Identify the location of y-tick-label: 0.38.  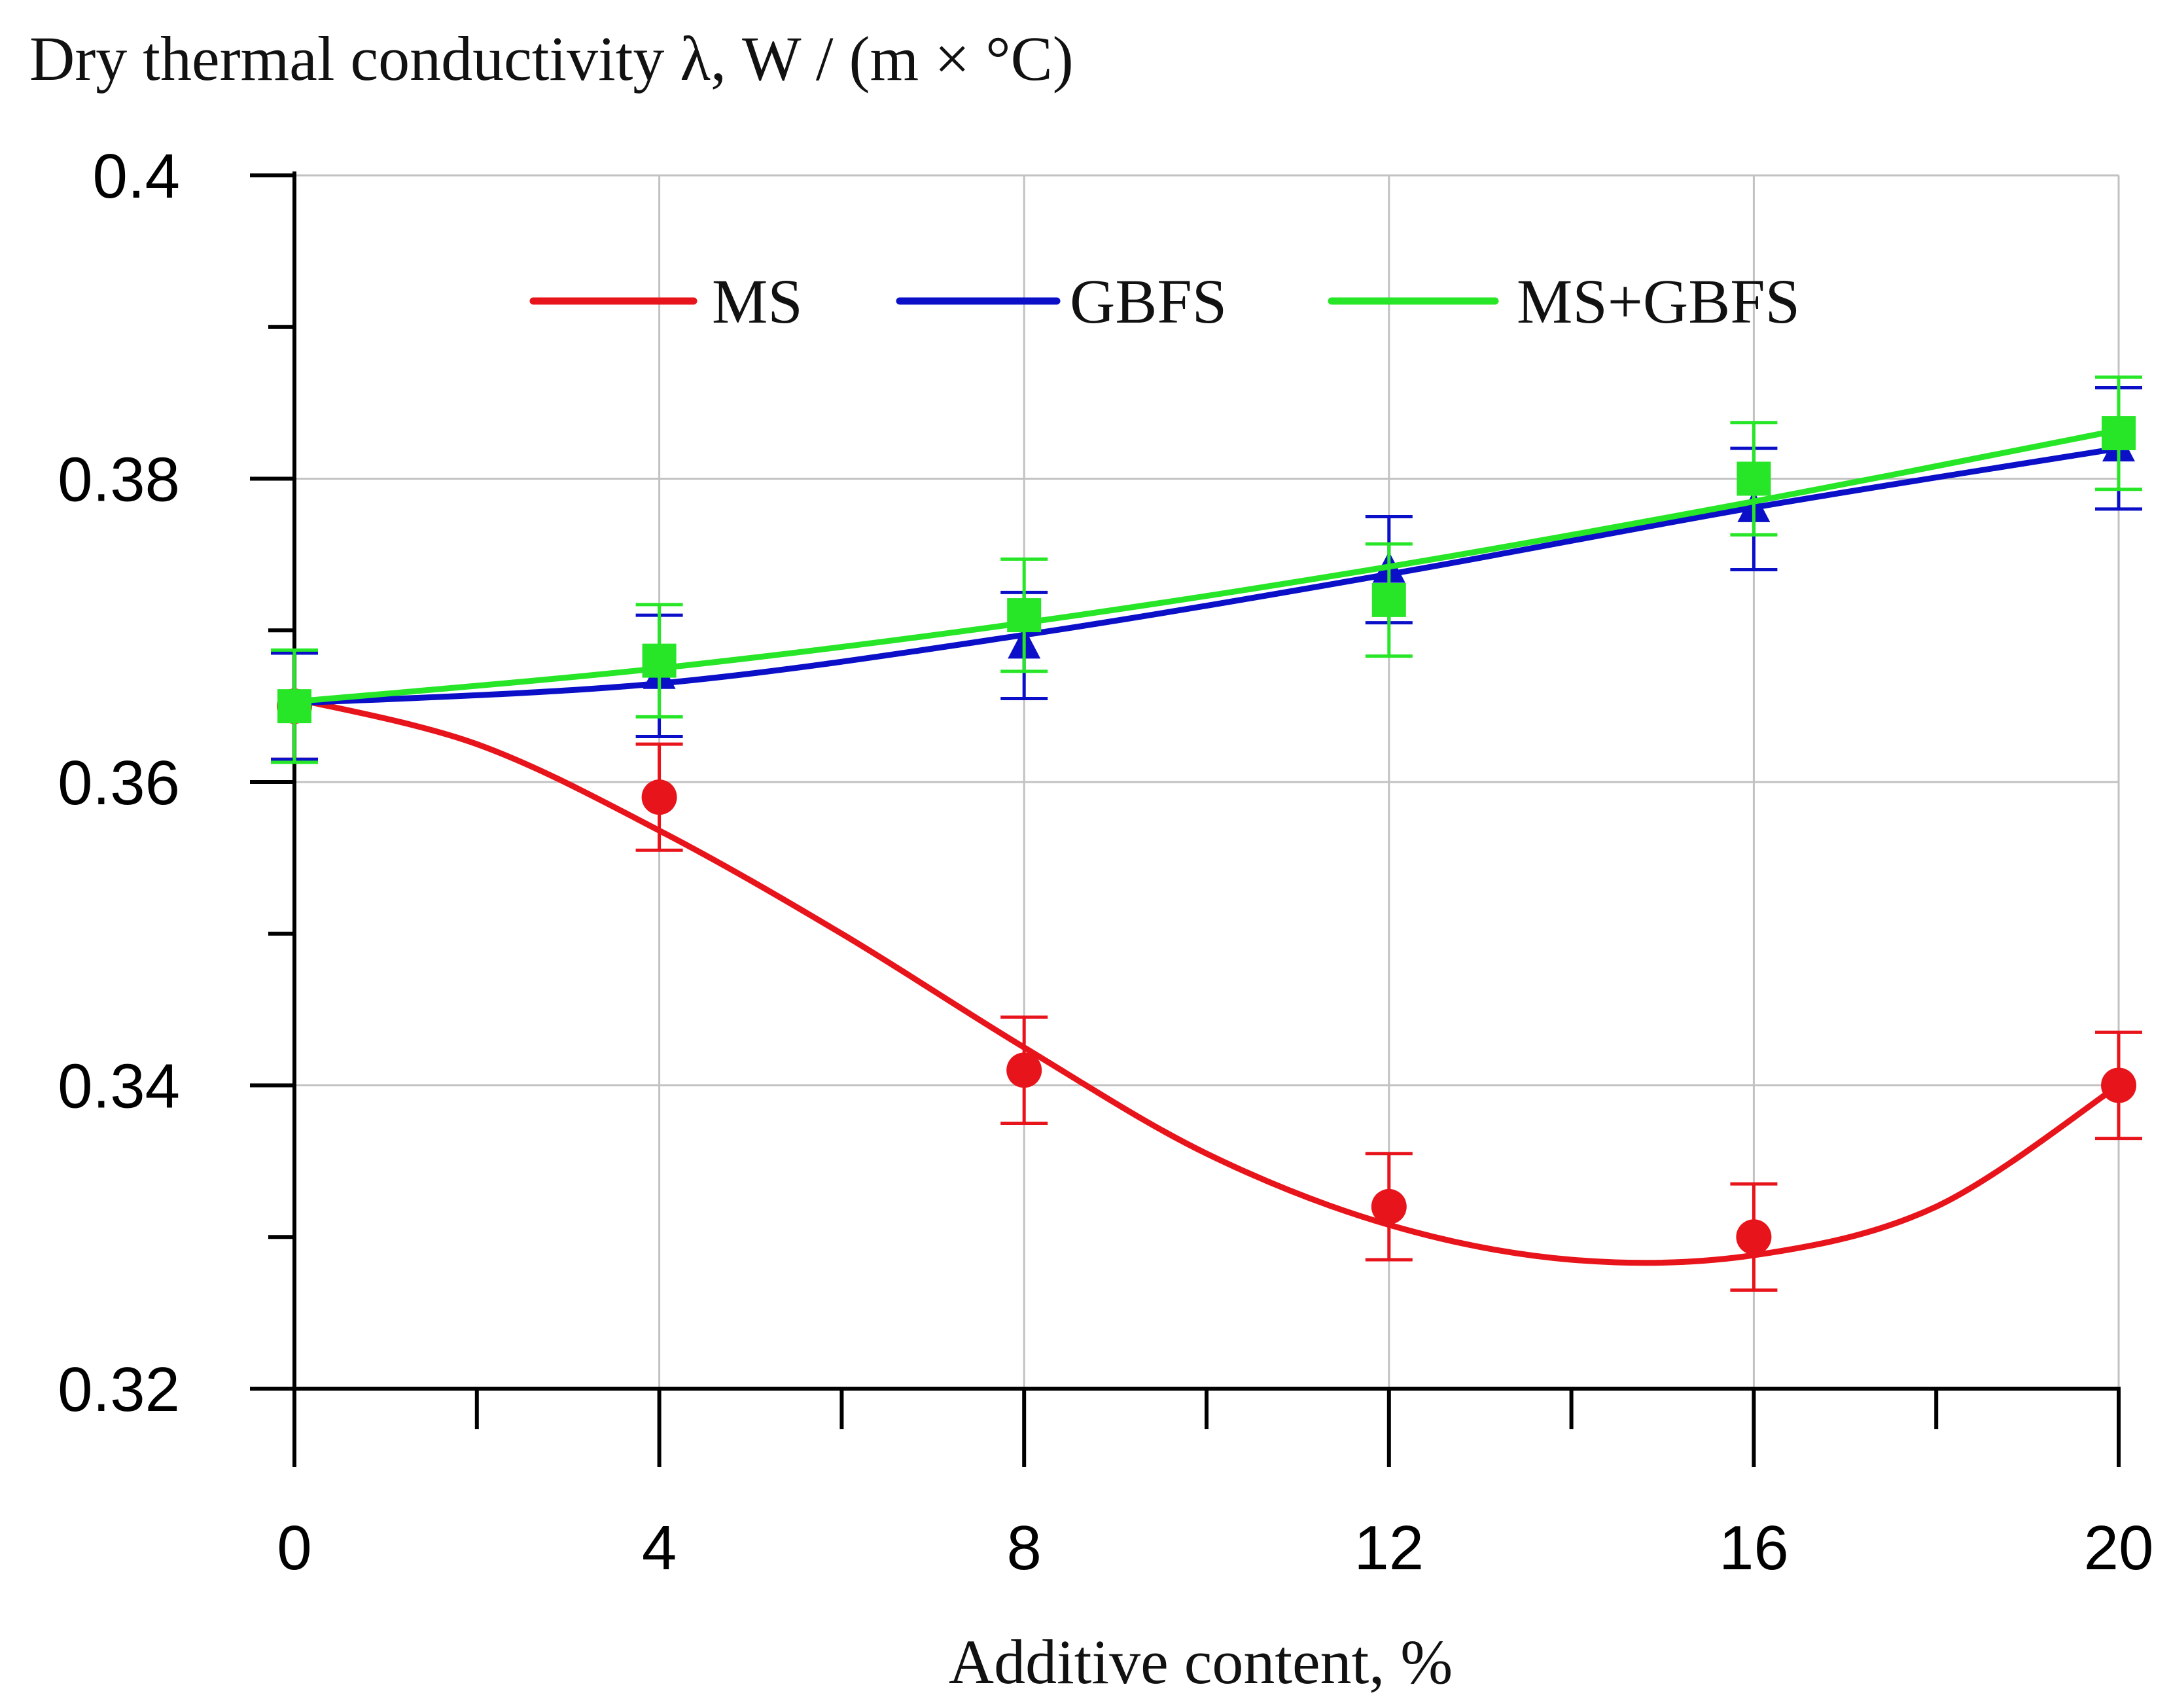
(119, 480).